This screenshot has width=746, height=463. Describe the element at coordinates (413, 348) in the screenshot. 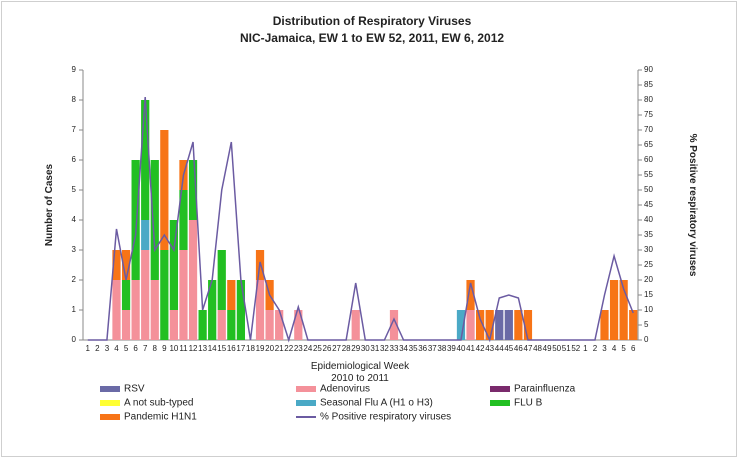

I see `x-tick-label: 35` at that location.